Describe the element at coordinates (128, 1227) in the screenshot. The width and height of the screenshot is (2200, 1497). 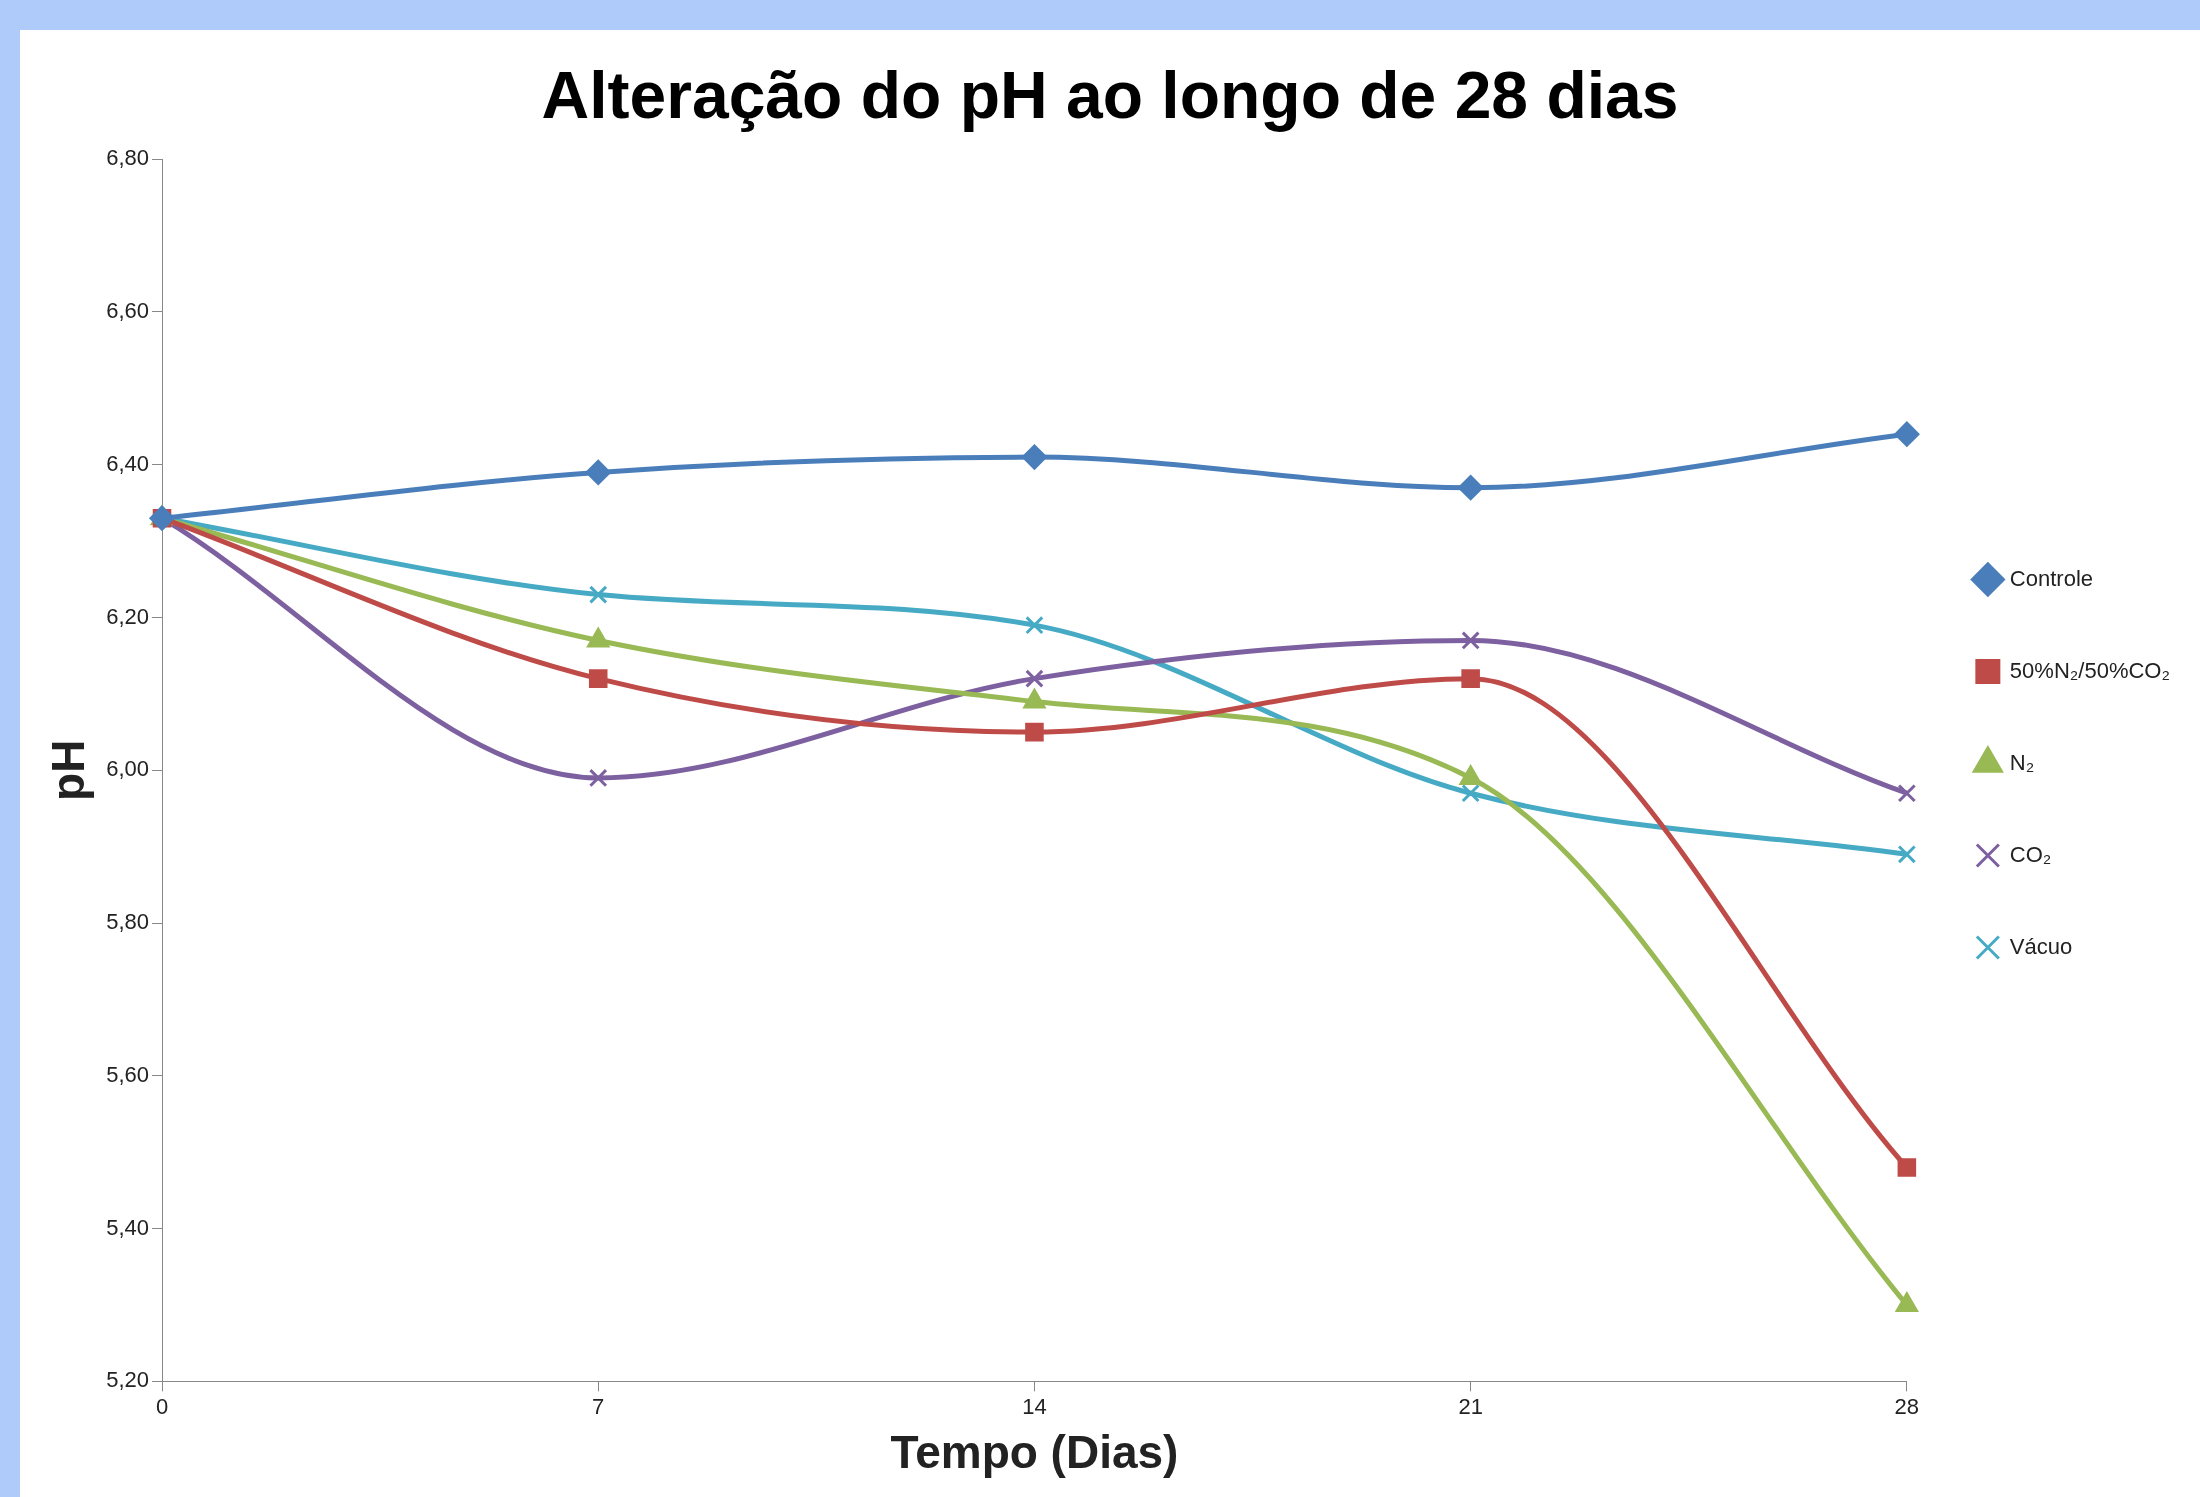
I see `y-tick-label: 5,40` at that location.